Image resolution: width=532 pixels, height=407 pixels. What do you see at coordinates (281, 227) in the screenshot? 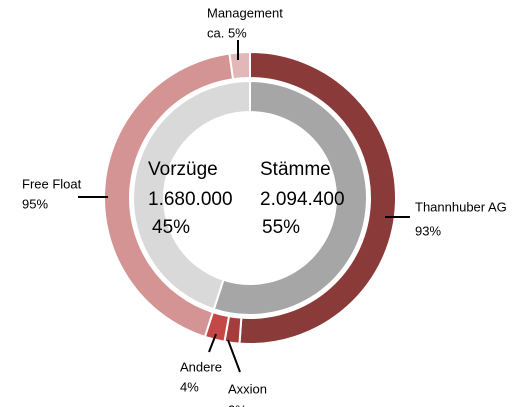
I see `inner-share: 55%` at bounding box center [281, 227].